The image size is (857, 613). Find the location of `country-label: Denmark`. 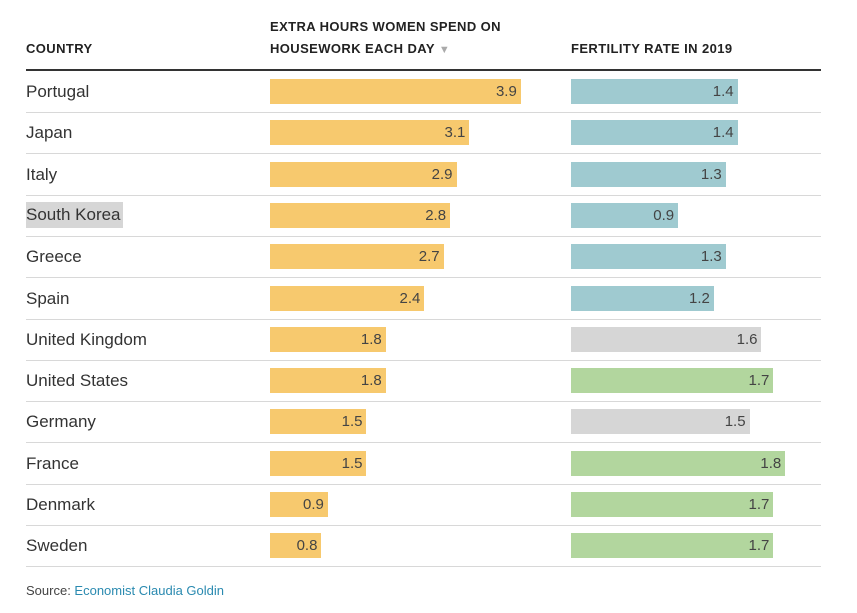

country-label: Denmark is located at coordinates (60, 504).